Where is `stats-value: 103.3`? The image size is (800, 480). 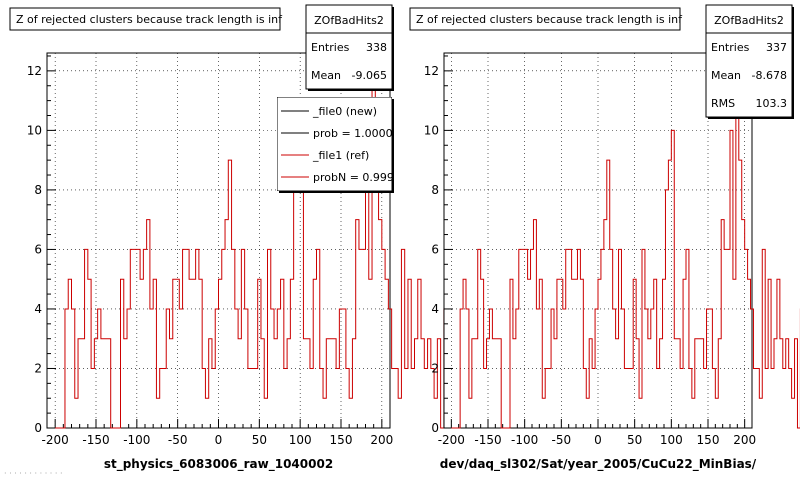 stats-value: 103.3 is located at coordinates (772, 103).